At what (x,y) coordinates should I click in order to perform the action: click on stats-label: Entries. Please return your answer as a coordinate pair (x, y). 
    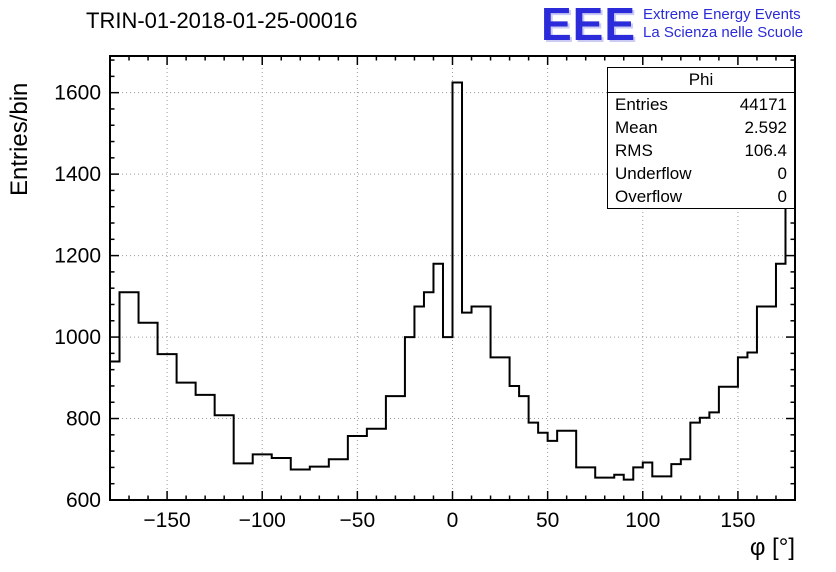
    Looking at the image, I should click on (641, 104).